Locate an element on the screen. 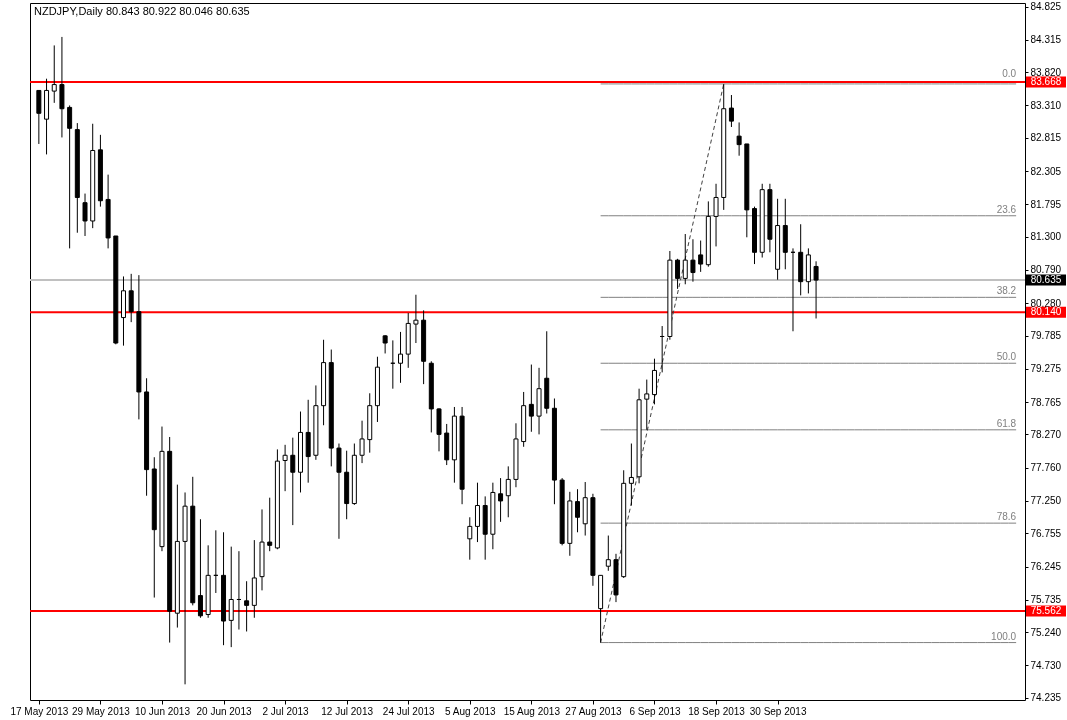 This screenshot has width=1067, height=720. series-label: 61.8 is located at coordinates (1006, 423).